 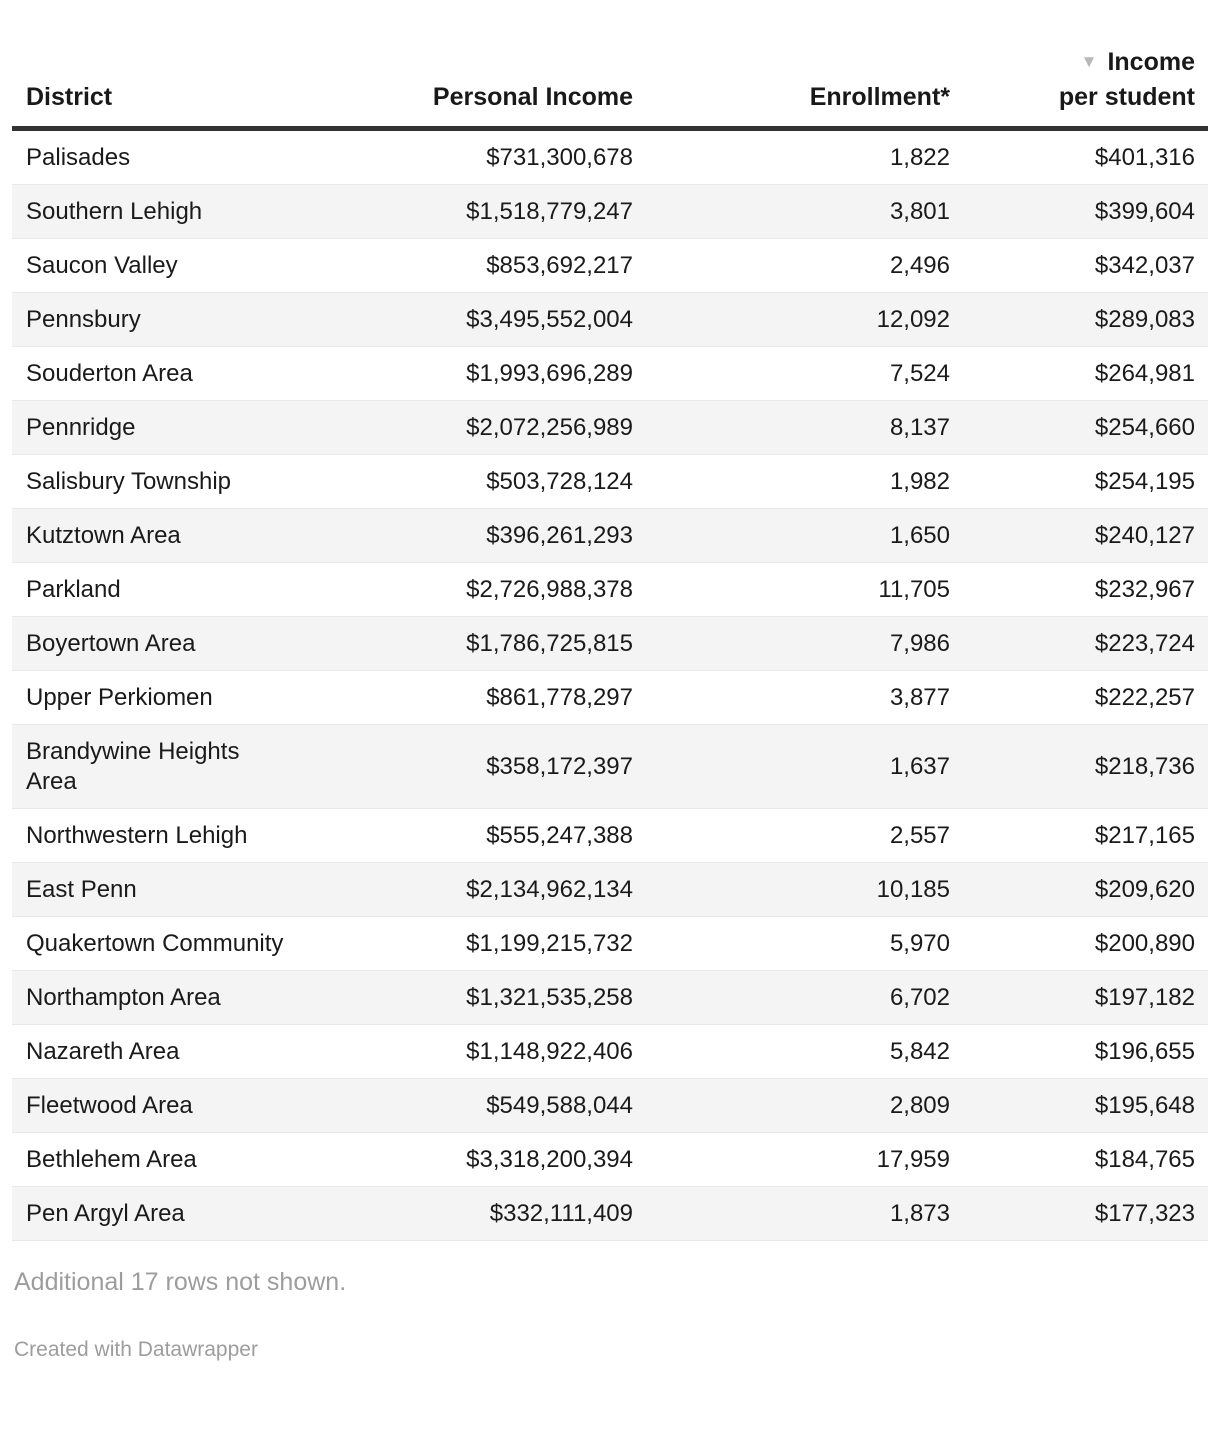 What do you see at coordinates (804, 997) in the screenshot?
I see `enrollment-cell: 6,702` at bounding box center [804, 997].